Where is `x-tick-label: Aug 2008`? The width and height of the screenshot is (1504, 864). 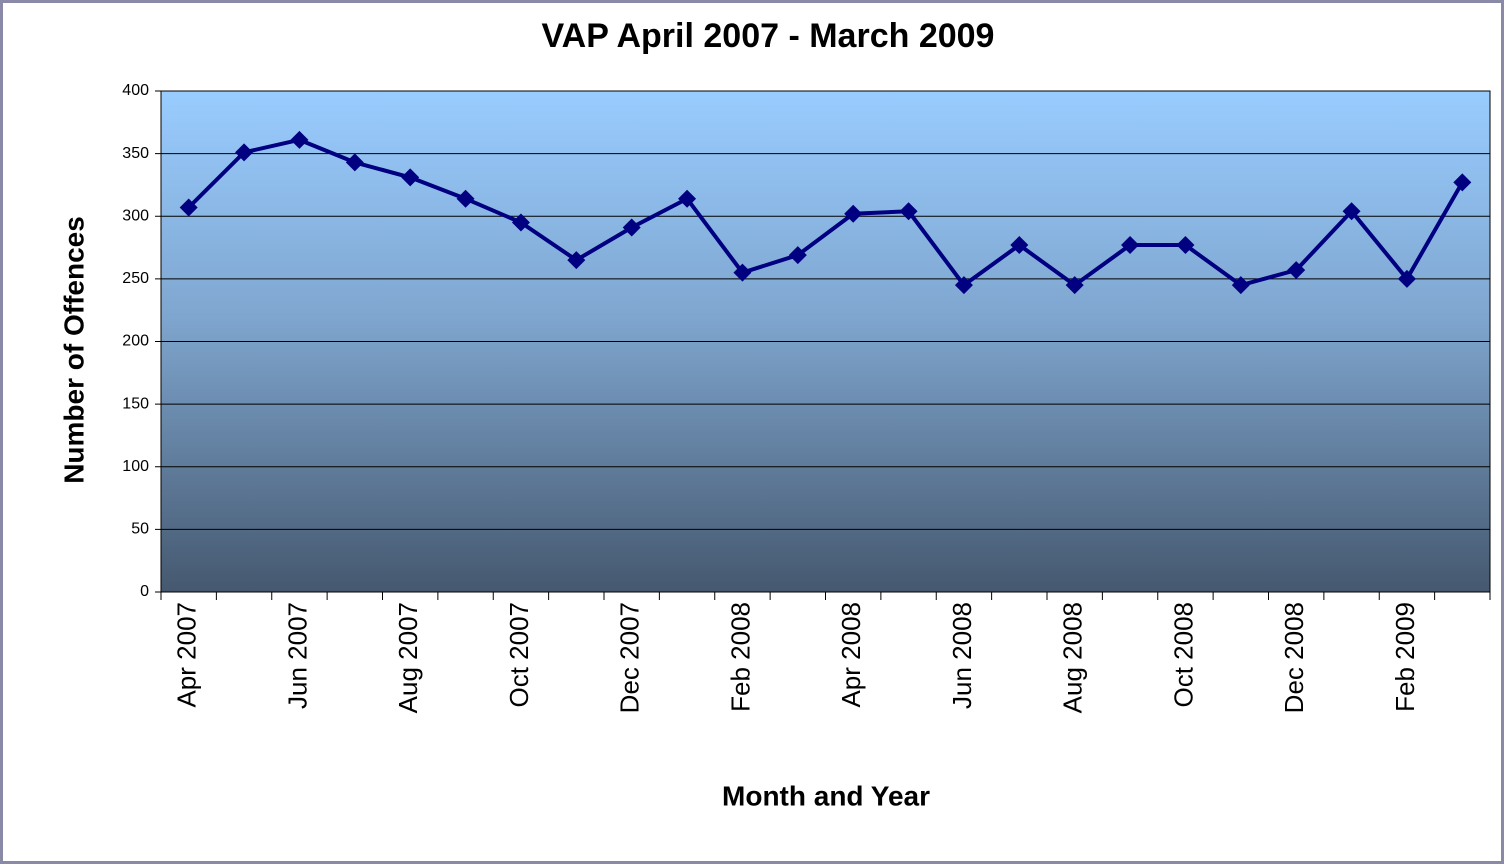
x-tick-label: Aug 2008 is located at coordinates (1073, 657).